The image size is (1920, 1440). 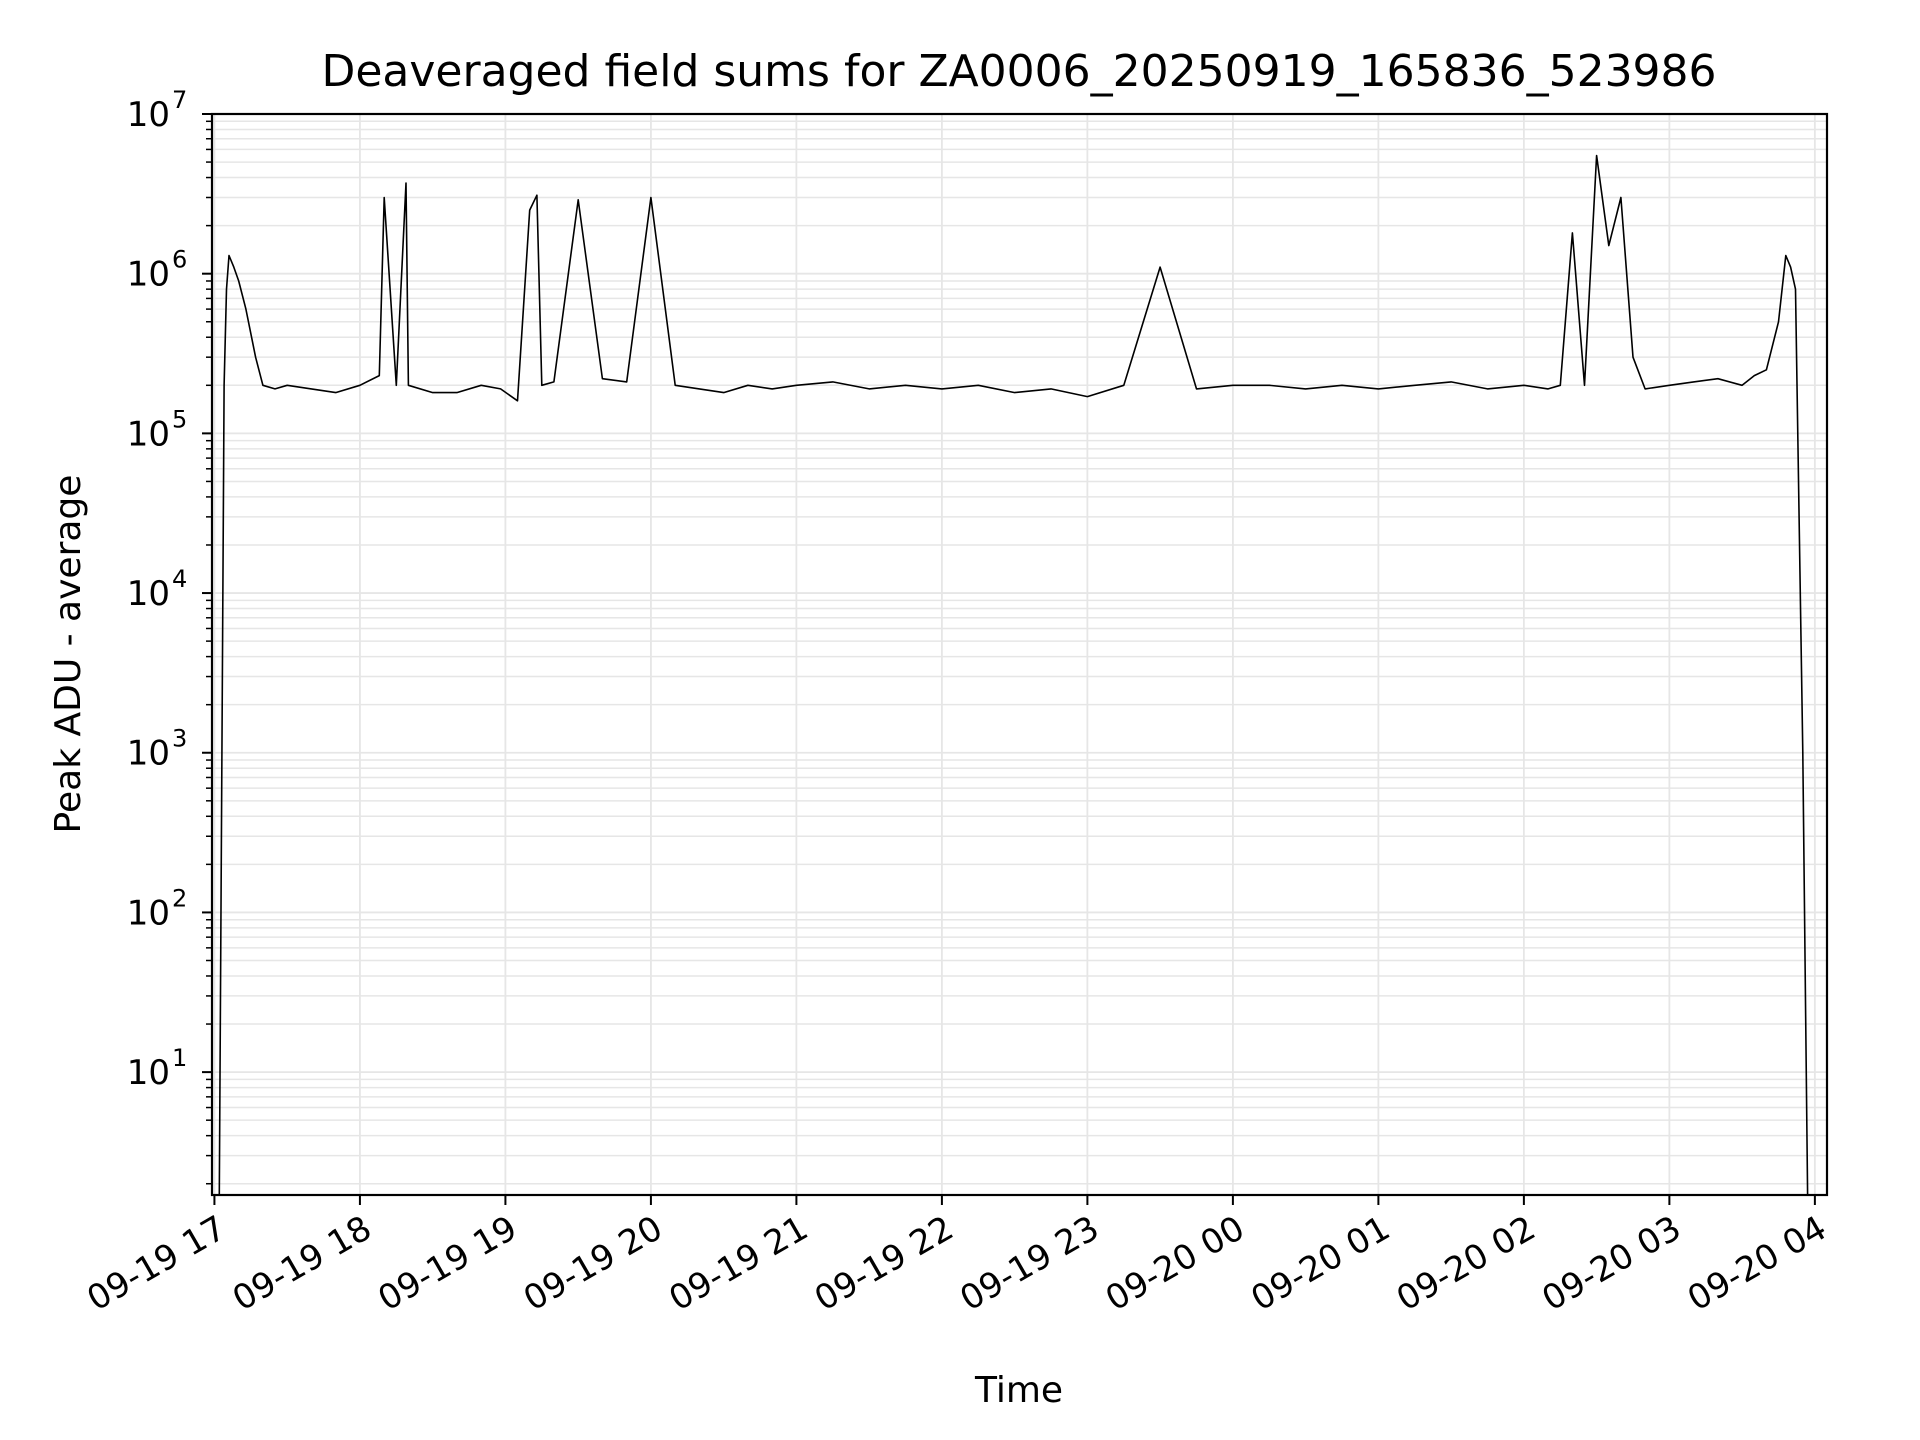 I want to click on y-tick-exponent: 4, so click(x=179, y=579).